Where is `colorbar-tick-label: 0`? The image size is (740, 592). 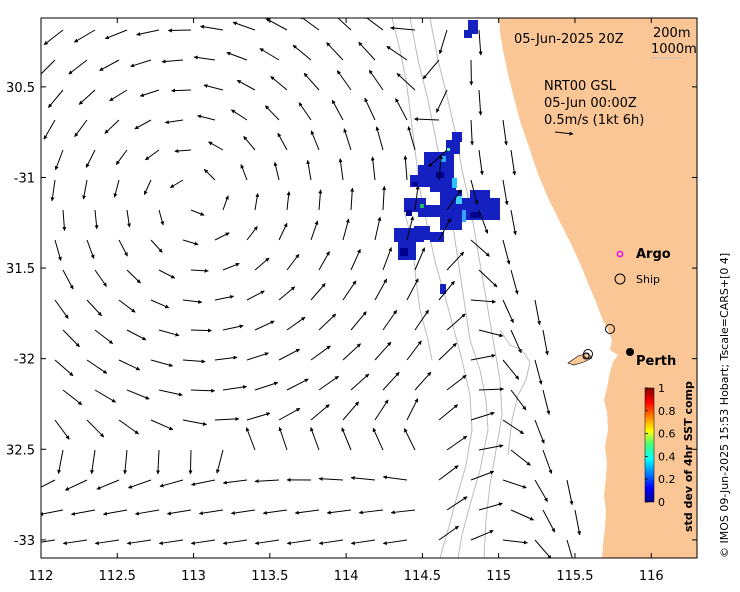 colorbar-tick-label: 0 is located at coordinates (661, 502).